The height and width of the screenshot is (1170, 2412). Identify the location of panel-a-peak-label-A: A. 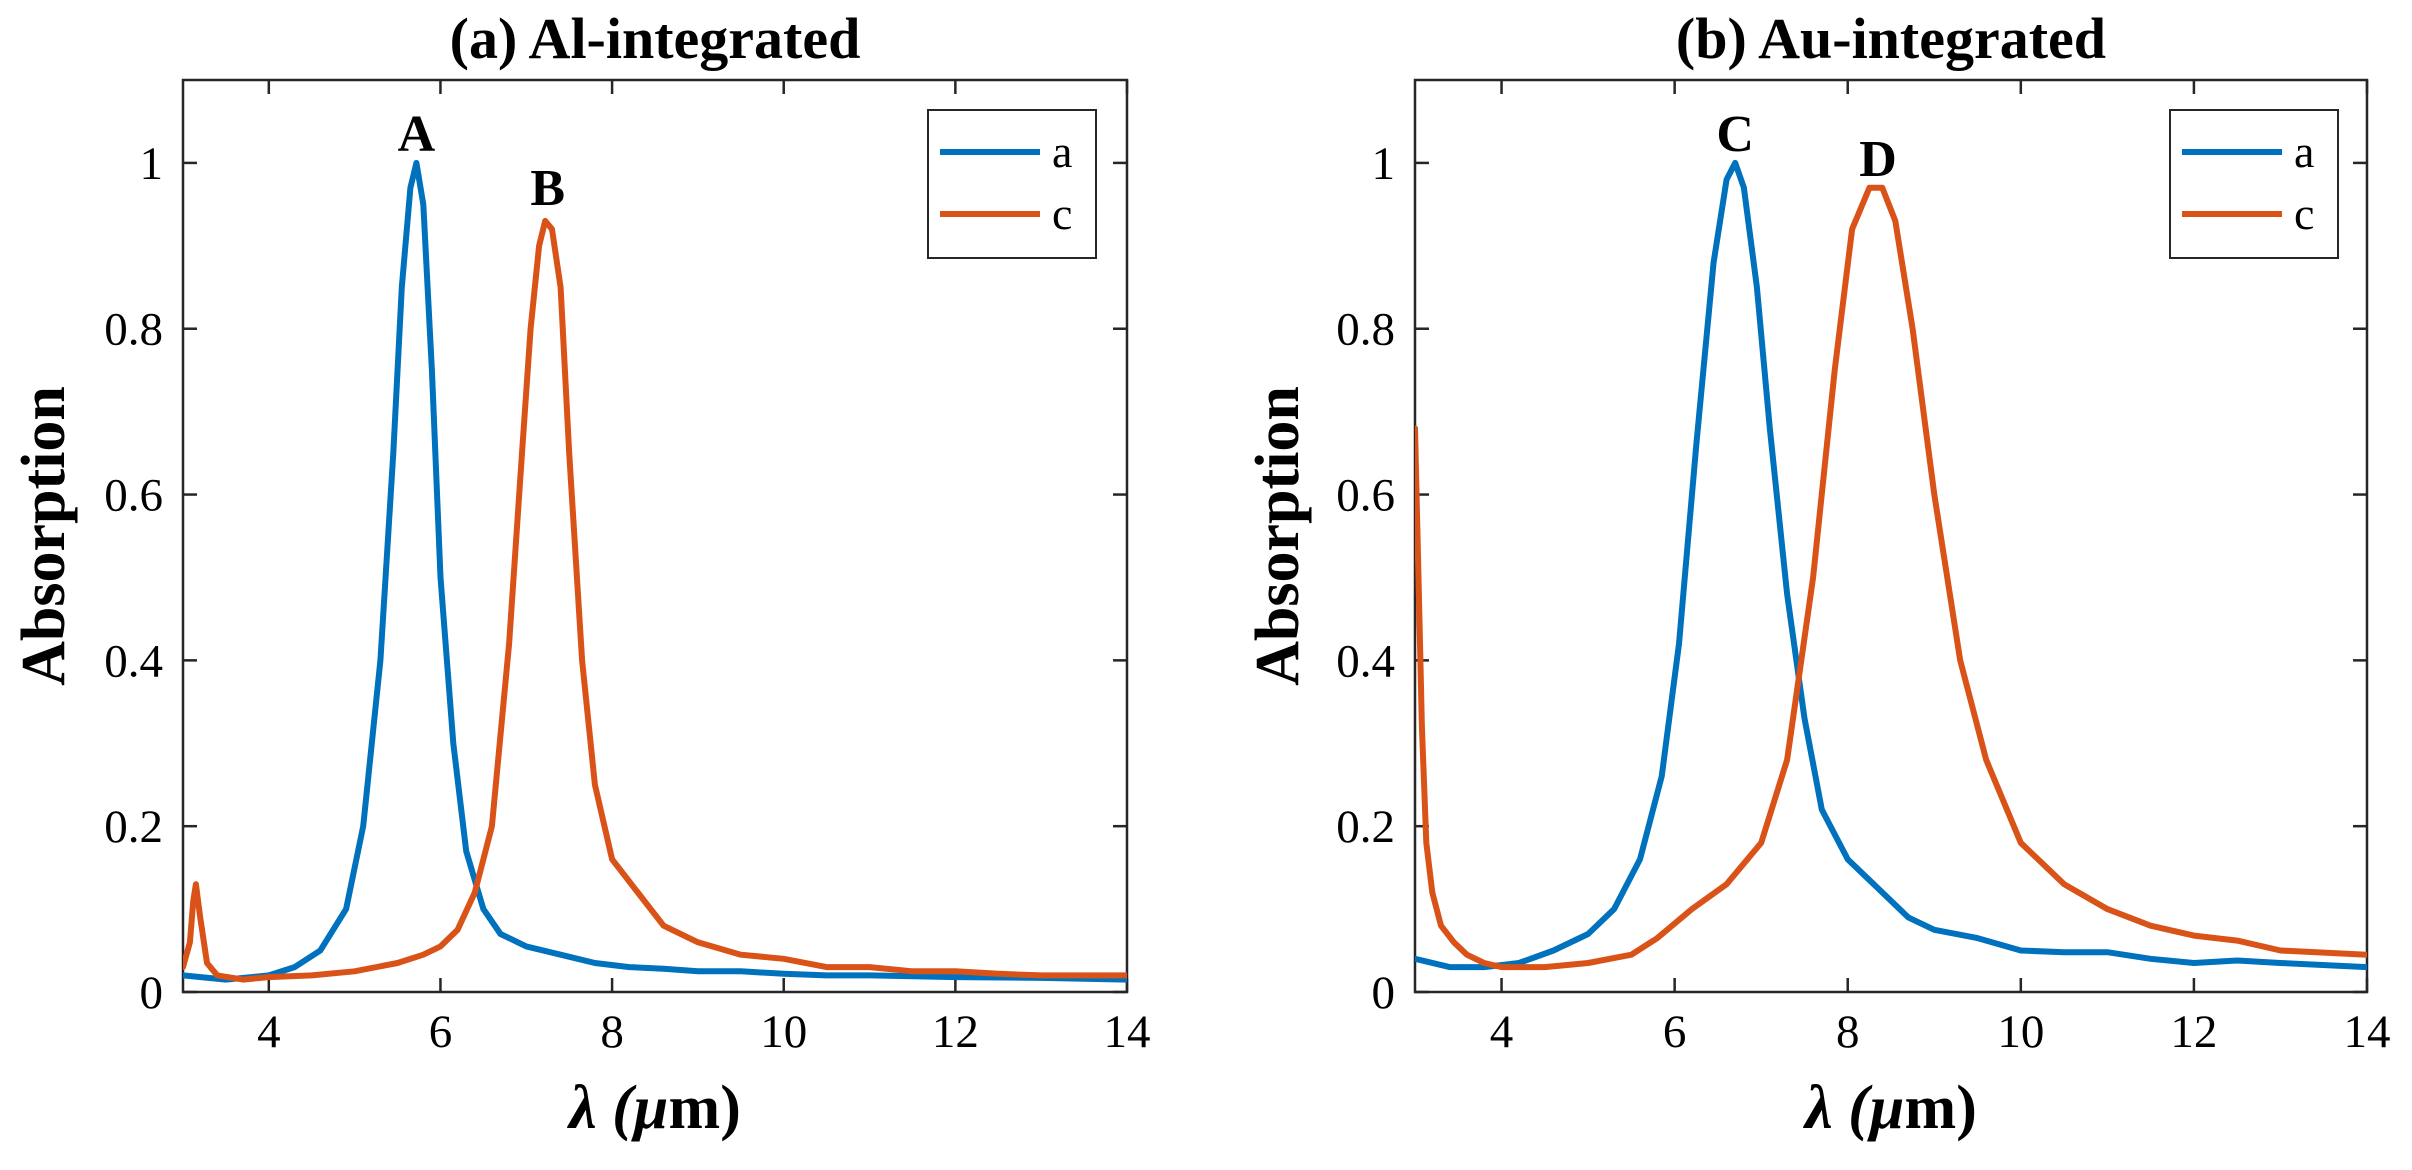
(417, 134).